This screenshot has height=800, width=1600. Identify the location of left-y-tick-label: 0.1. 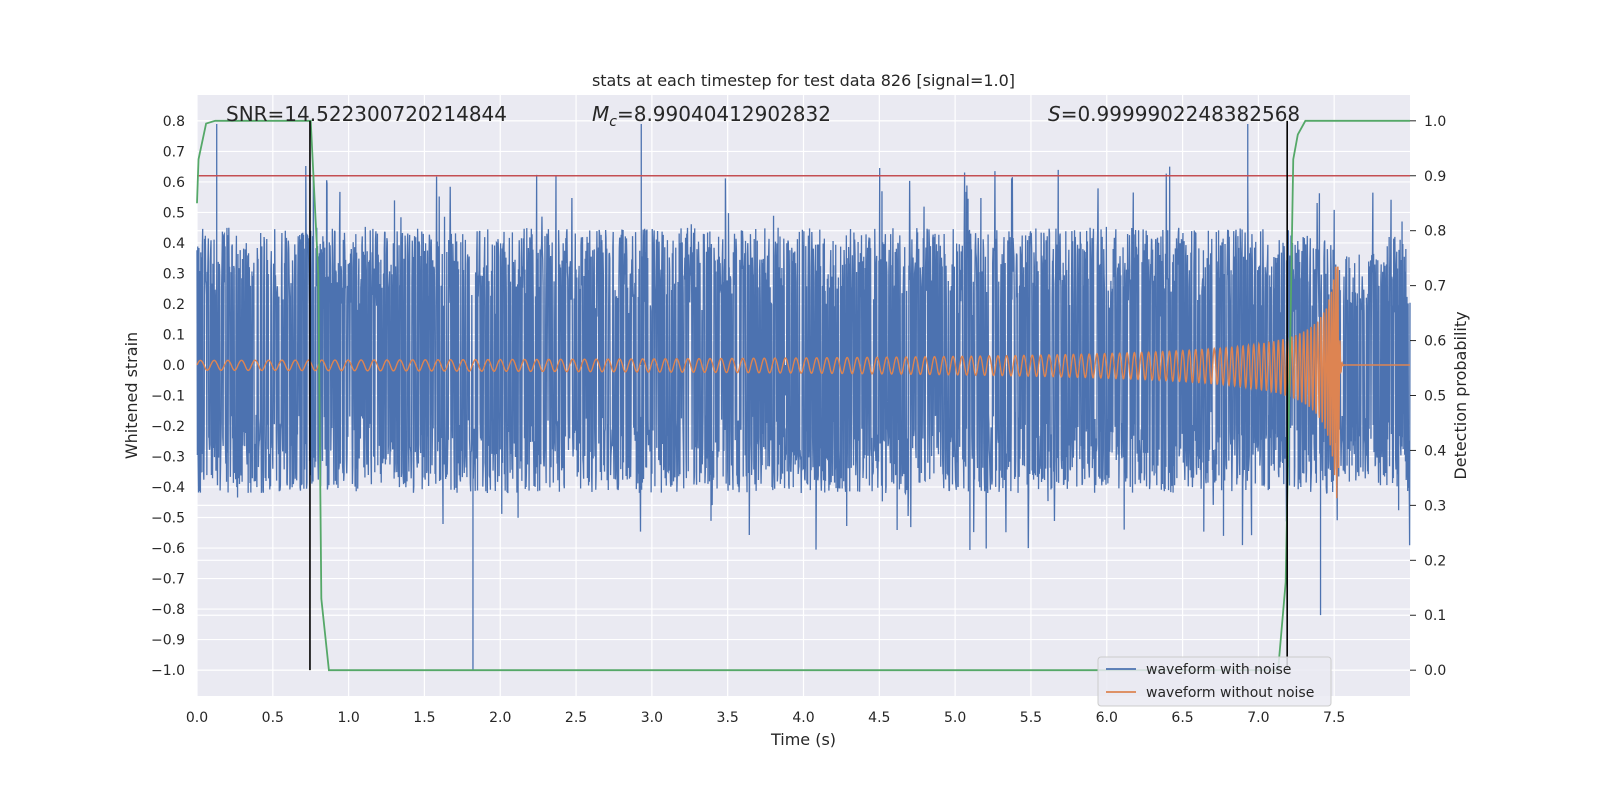
(174, 335).